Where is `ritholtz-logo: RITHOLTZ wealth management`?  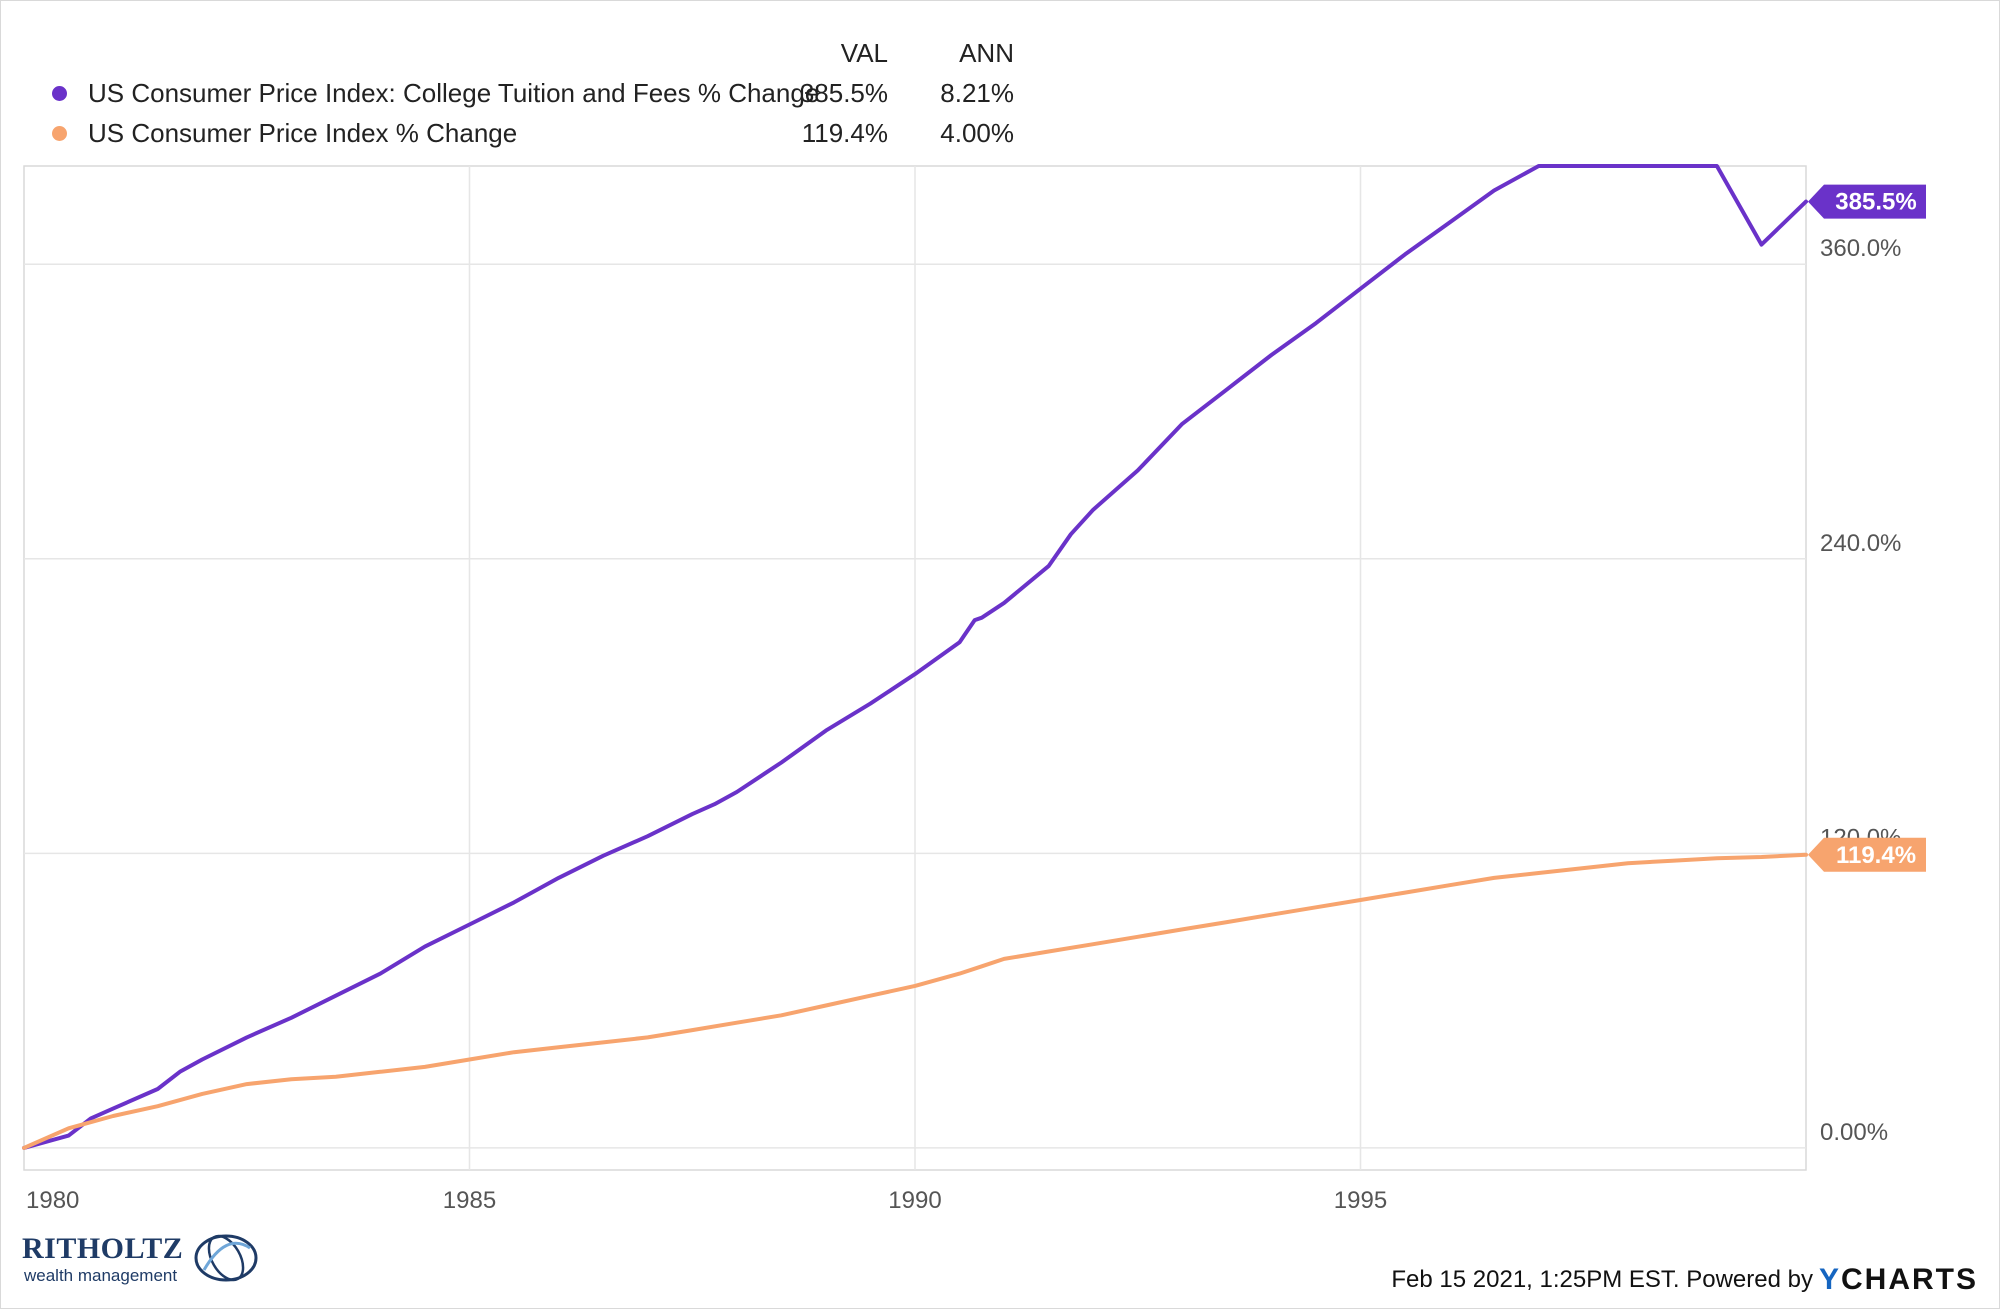
ritholtz-logo: RITHOLTZ wealth management is located at coordinates (142, 1258).